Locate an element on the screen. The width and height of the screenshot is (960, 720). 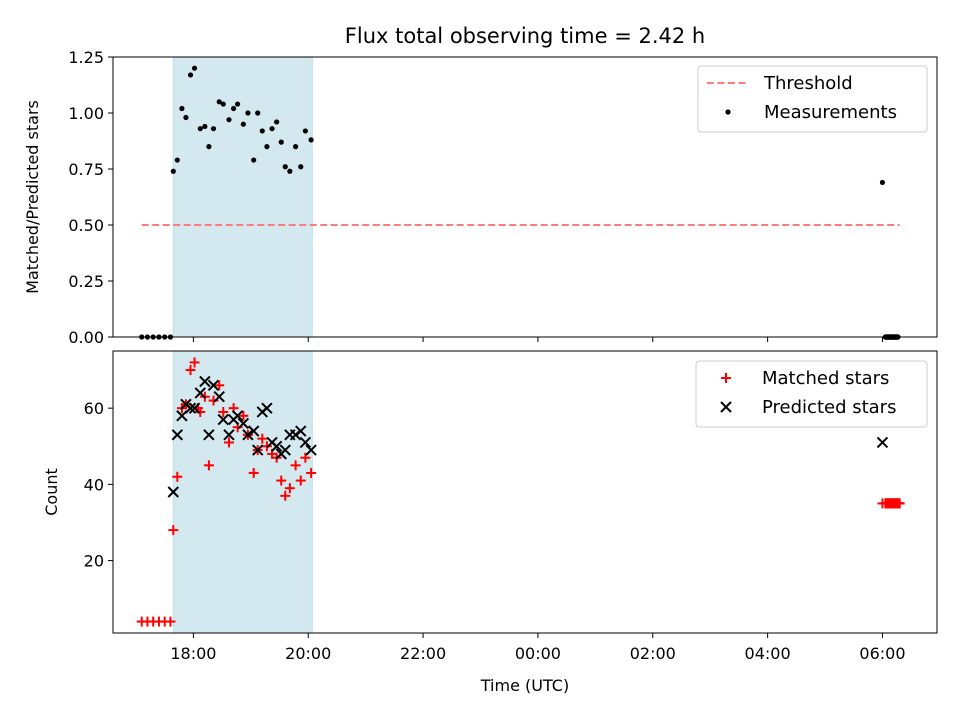
x-tick-label: 00:00 is located at coordinates (538, 653).